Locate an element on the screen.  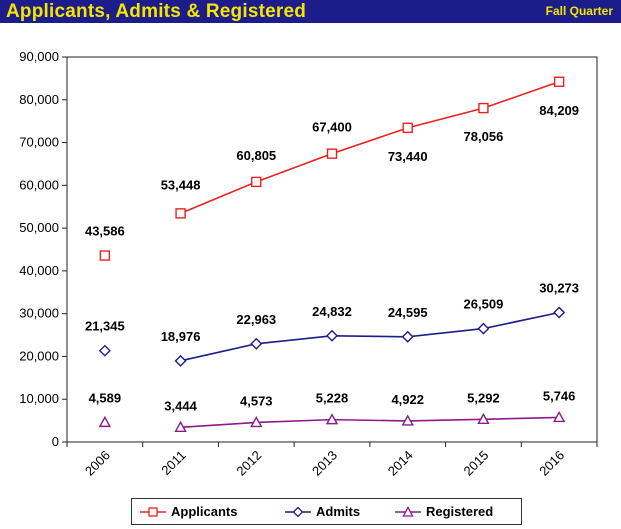
applicants-data-label: 73,440 is located at coordinates (408, 156).